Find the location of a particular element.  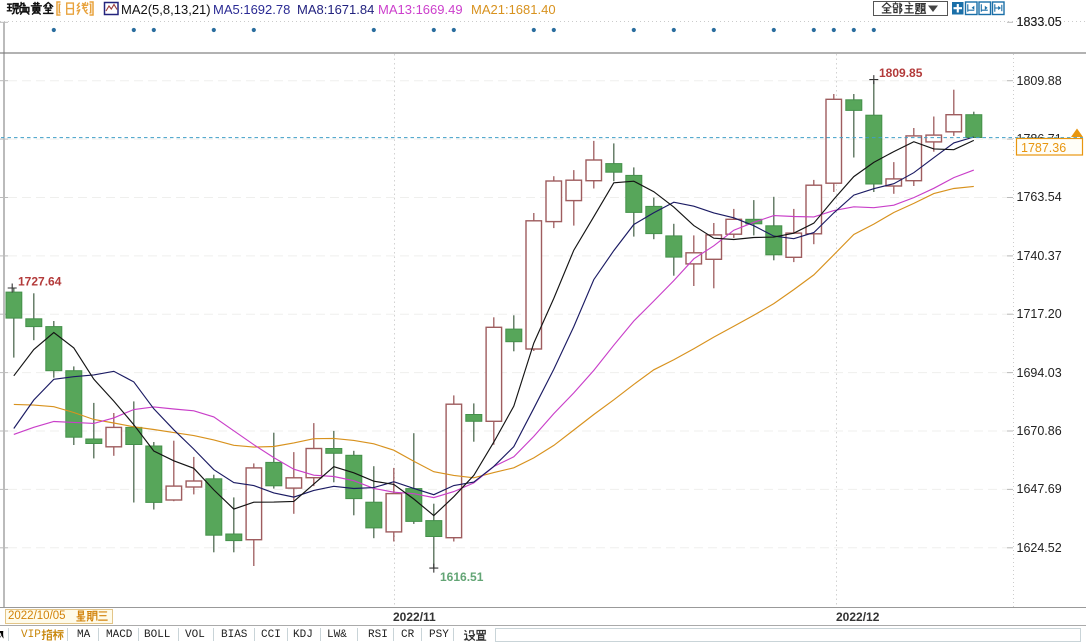

svg-text: 1616.51 is located at coordinates (462, 577).